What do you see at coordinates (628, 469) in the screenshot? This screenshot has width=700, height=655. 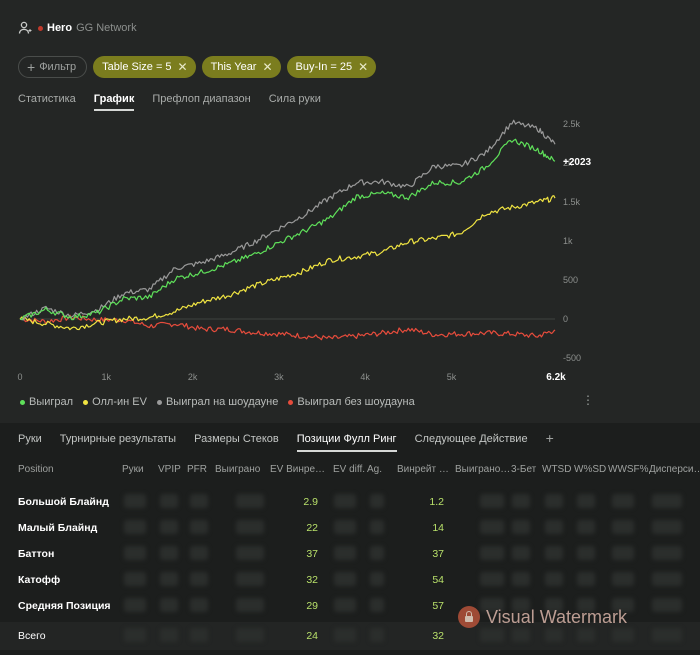 I see `column-header: WWSF%` at bounding box center [628, 469].